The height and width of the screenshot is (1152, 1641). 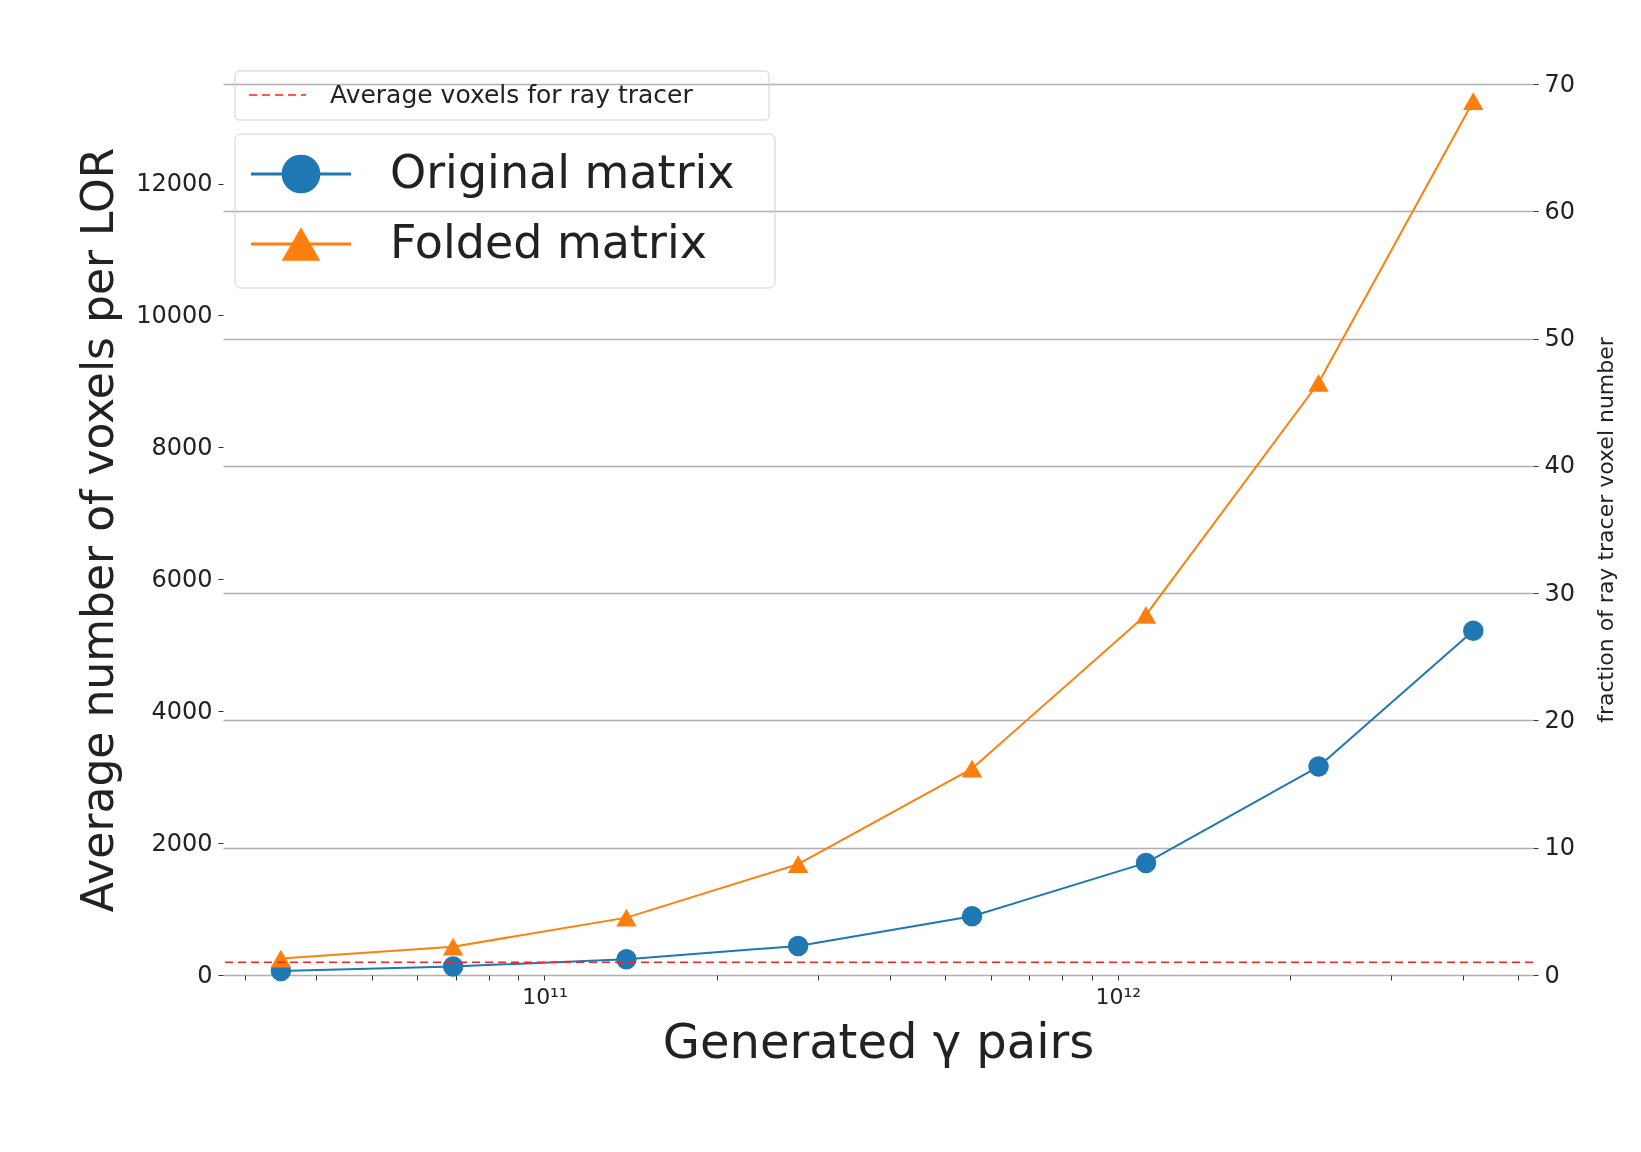 What do you see at coordinates (878, 1040) in the screenshot?
I see `x-axis-title: Generated γ pairs` at bounding box center [878, 1040].